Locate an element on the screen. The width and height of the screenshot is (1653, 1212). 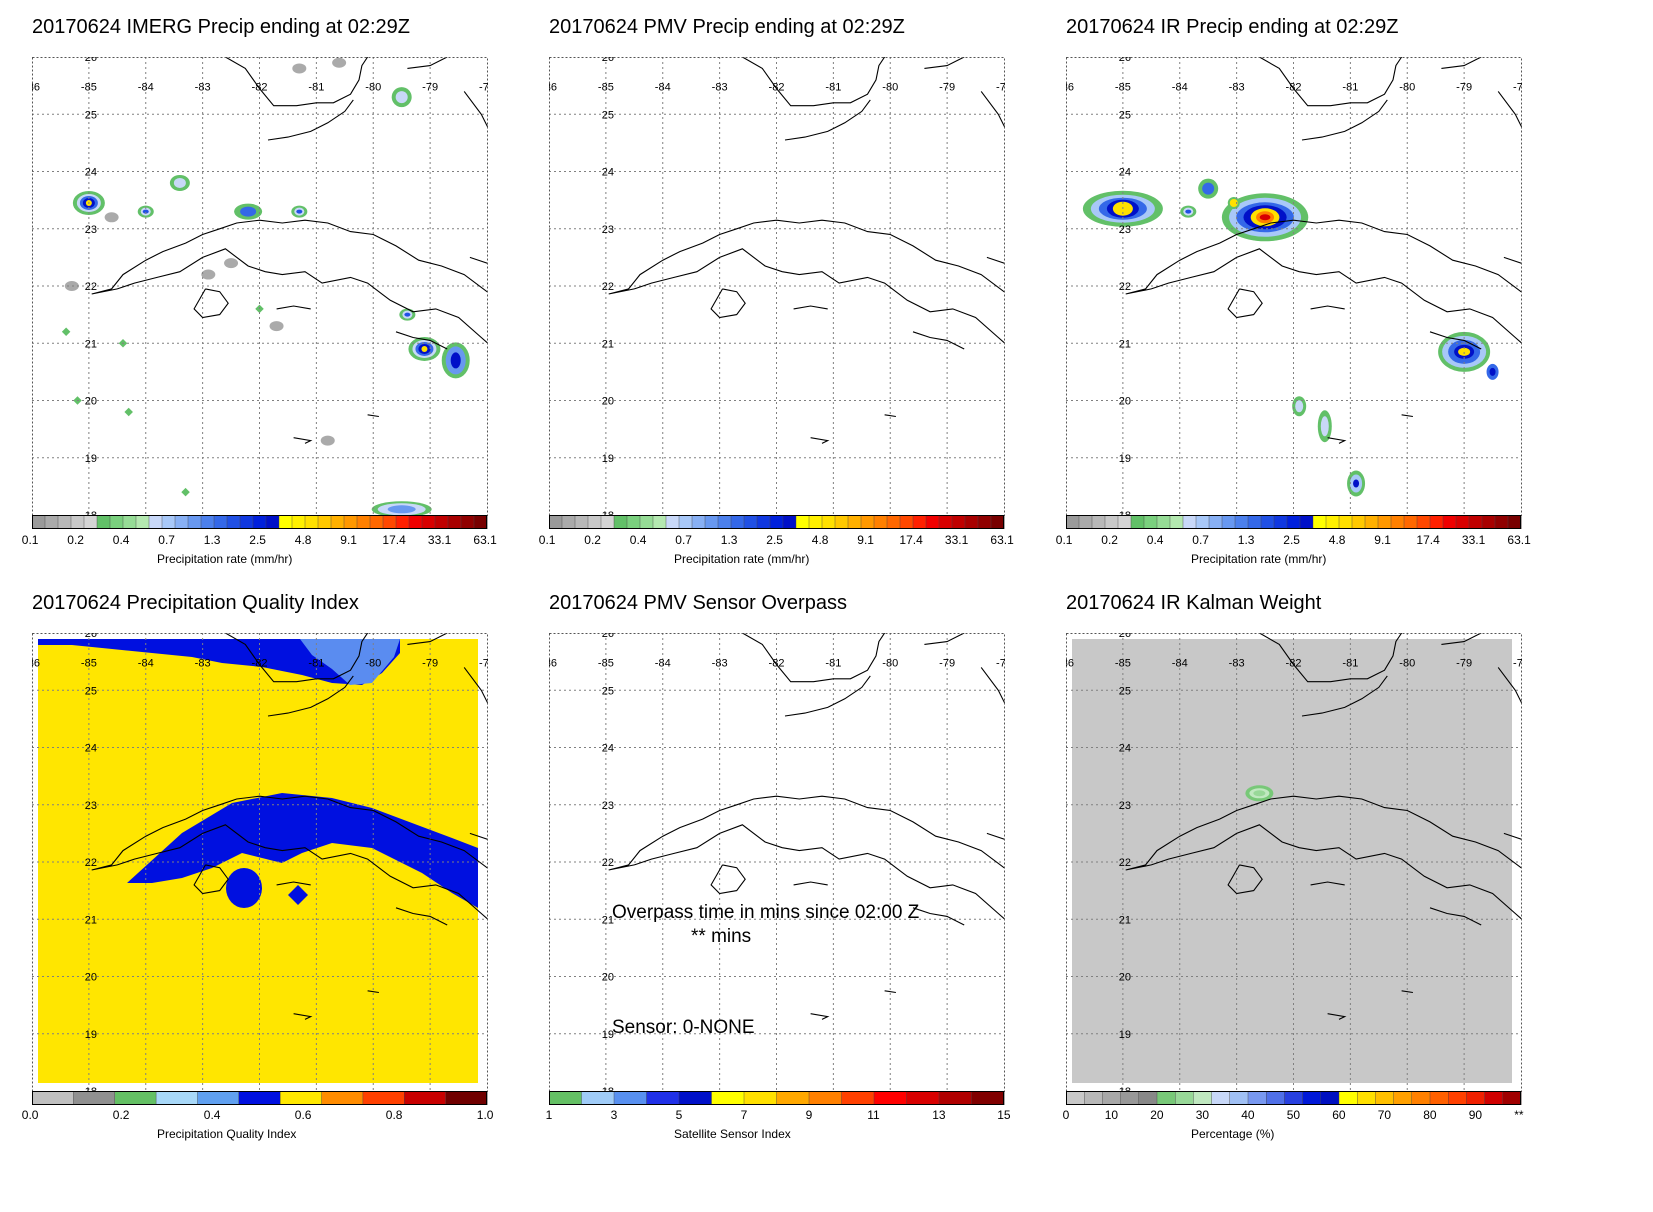
colorbar-tick-label: 4.8 is located at coordinates (820, 540).